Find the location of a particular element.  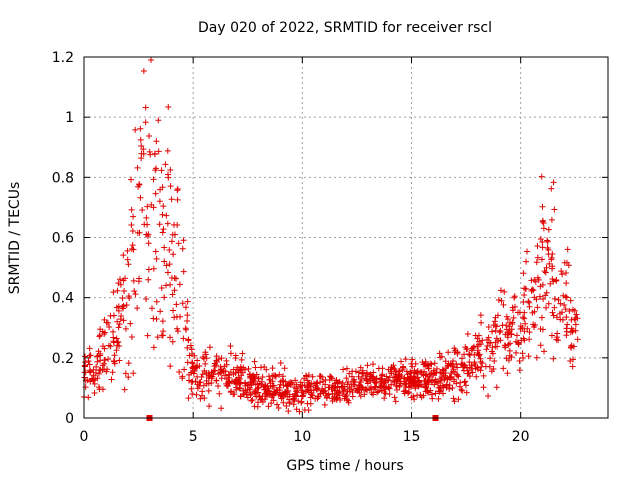

y-axis-label: SRMTID / TECUs is located at coordinates (15, 238).